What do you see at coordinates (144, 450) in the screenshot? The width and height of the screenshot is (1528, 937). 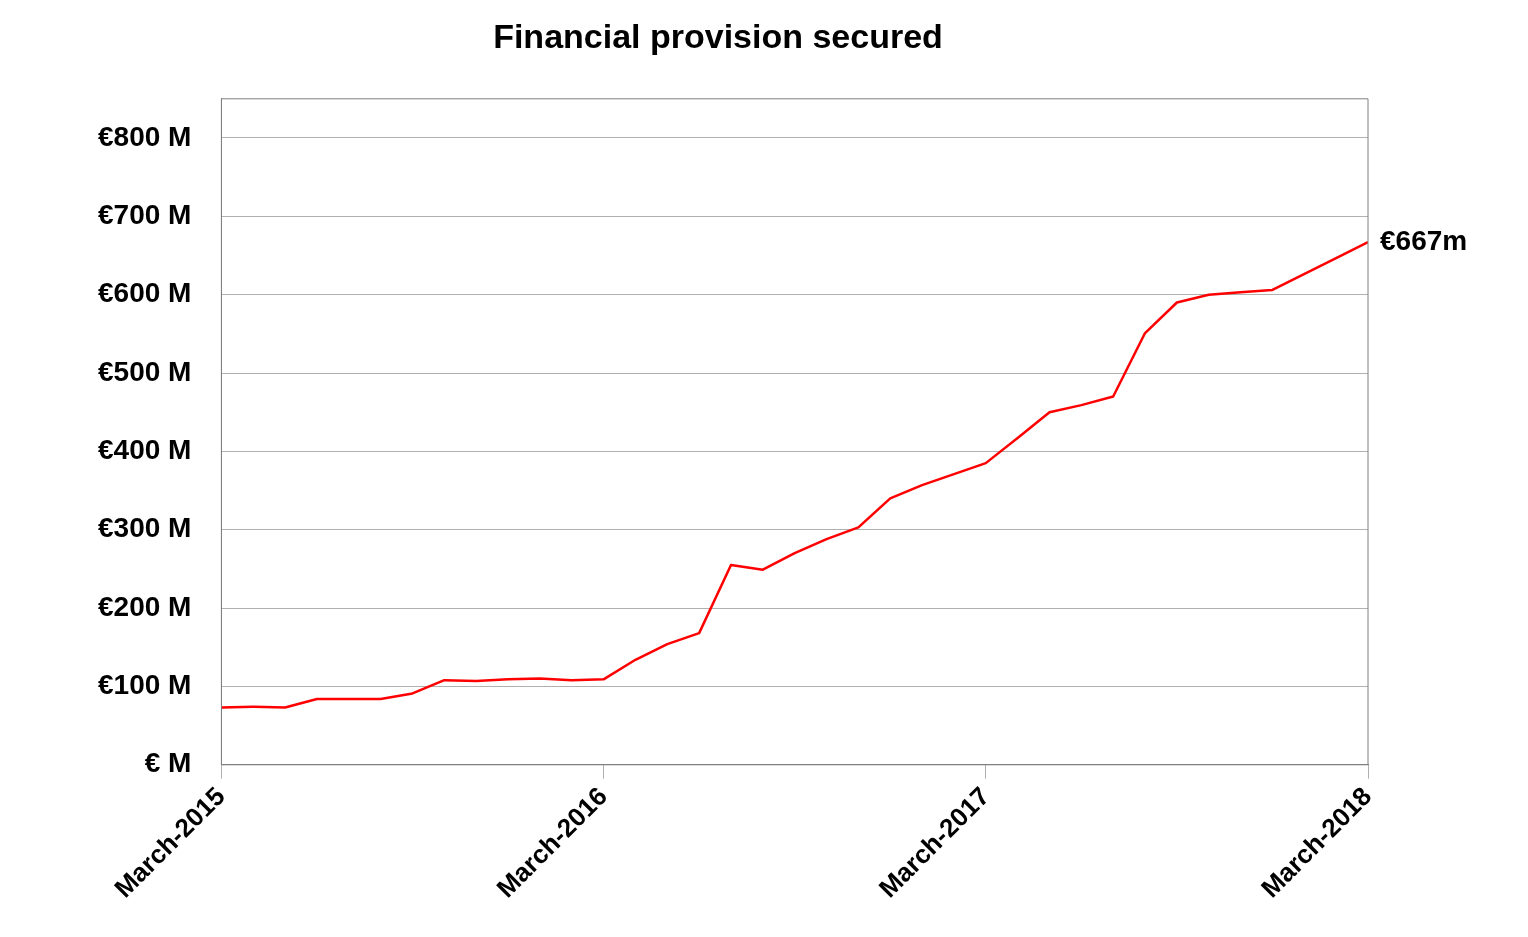 I see `y-tick-label: €400 M` at bounding box center [144, 450].